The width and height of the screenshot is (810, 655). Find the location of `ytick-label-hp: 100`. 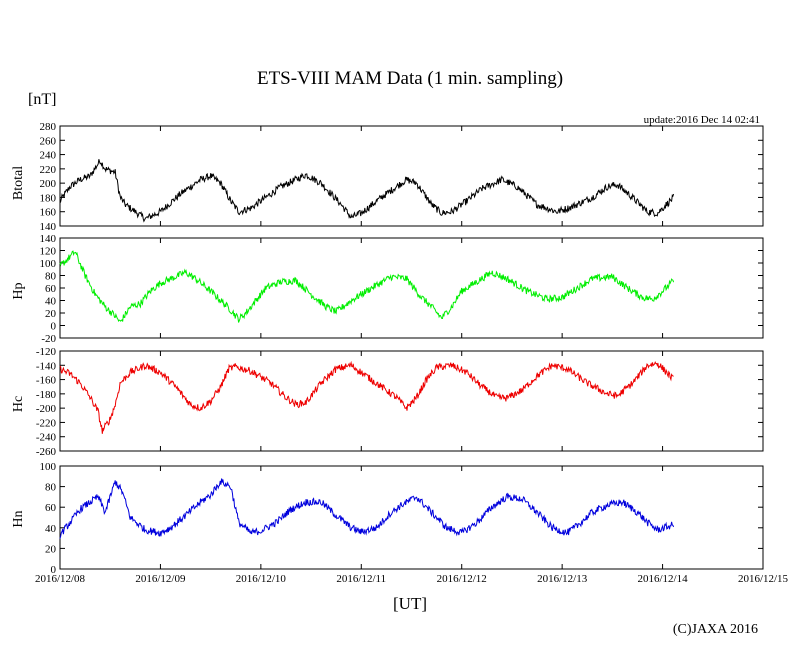

ytick-label-hp: 100 is located at coordinates (48, 264).